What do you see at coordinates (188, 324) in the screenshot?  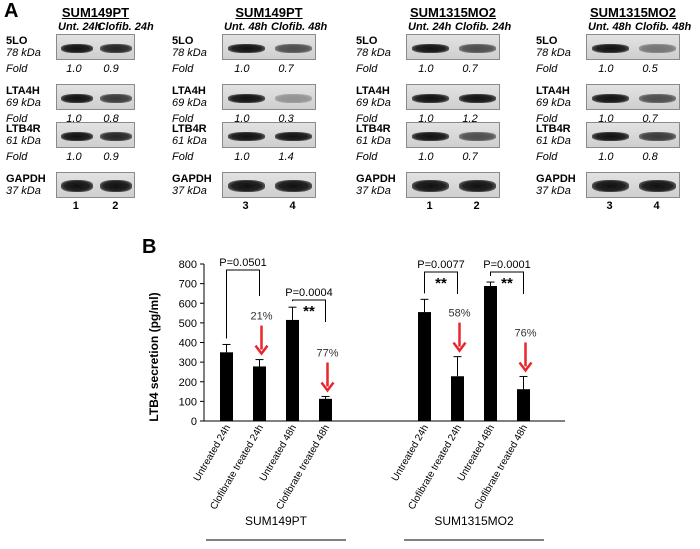 I see `y-tick-label: 500` at bounding box center [188, 324].